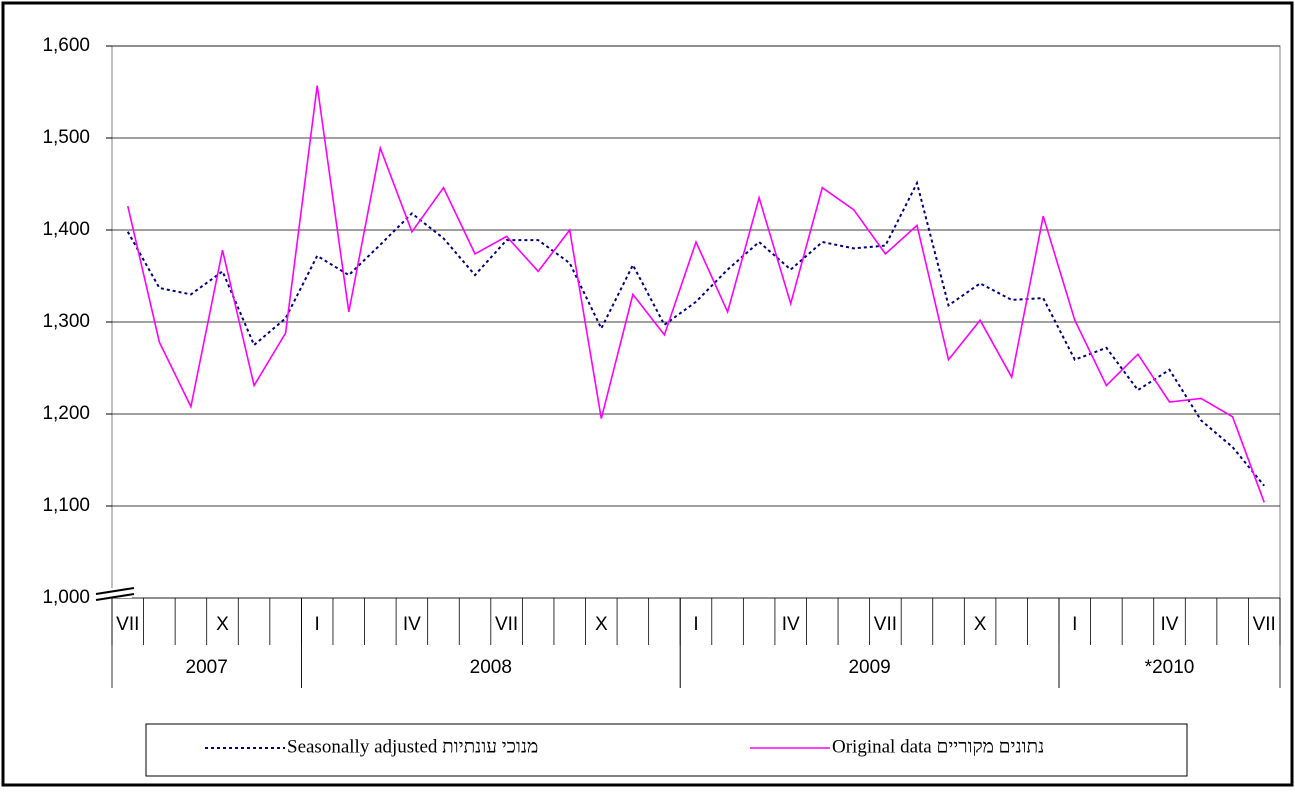 This screenshot has height=793, width=1295. Describe the element at coordinates (66, 137) in the screenshot. I see `y-tick-label: 1,500` at that location.